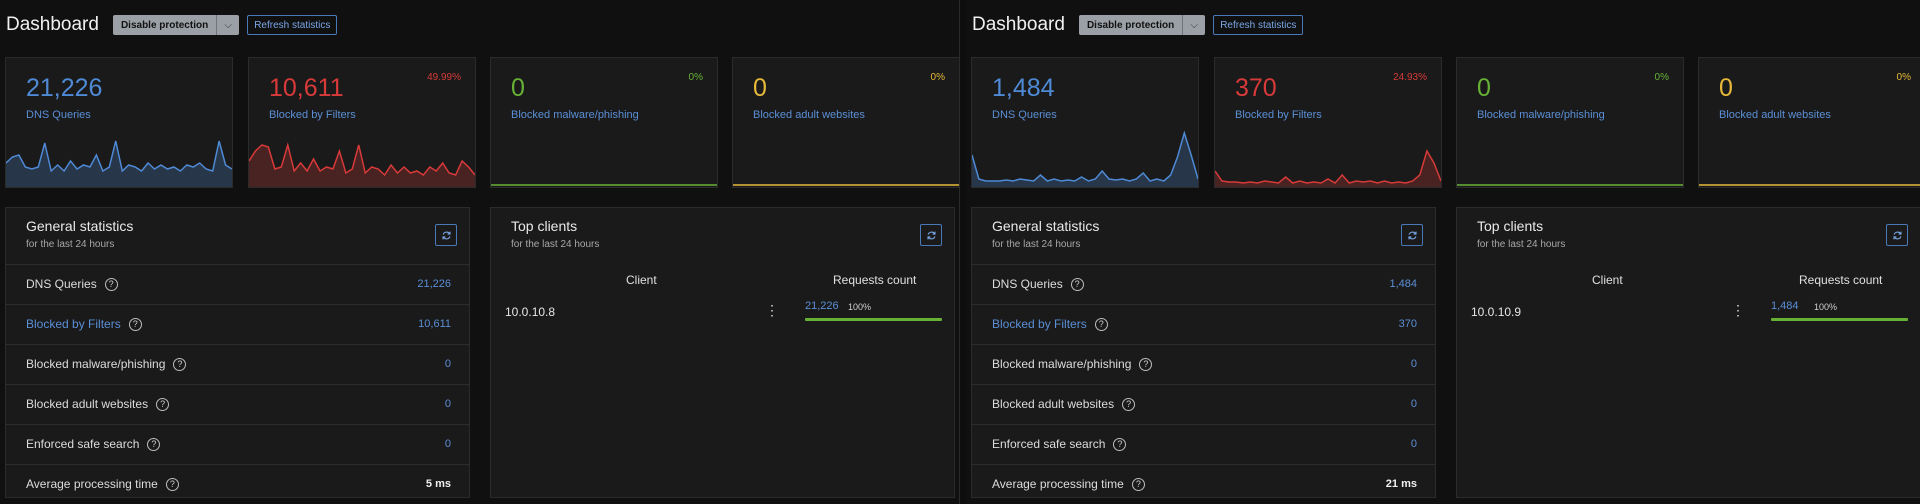  What do you see at coordinates (1203, 284) in the screenshot?
I see `statistics-row: DNS Queries? 1,484` at bounding box center [1203, 284].